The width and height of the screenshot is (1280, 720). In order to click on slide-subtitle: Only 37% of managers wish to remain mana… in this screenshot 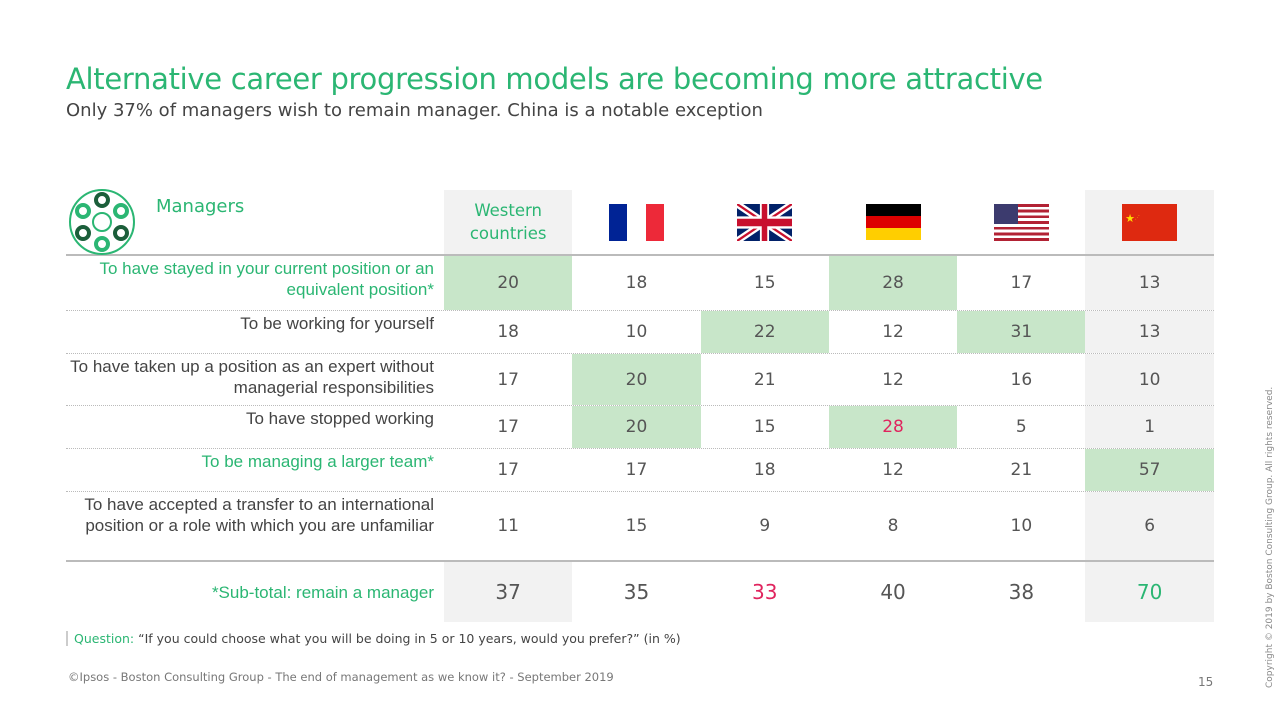, I will do `click(414, 110)`.